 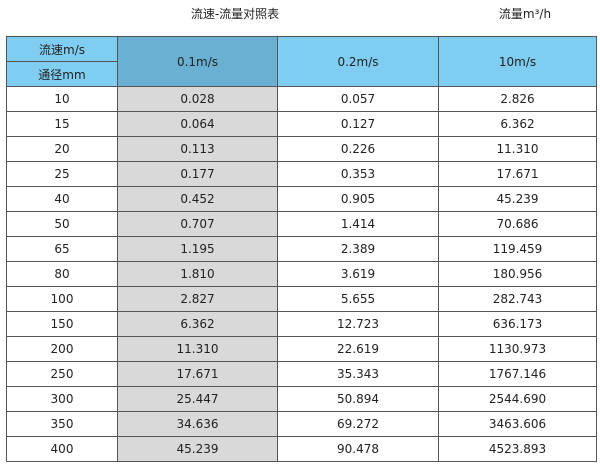 I want to click on flow-cell: 34.636, so click(x=197, y=424).